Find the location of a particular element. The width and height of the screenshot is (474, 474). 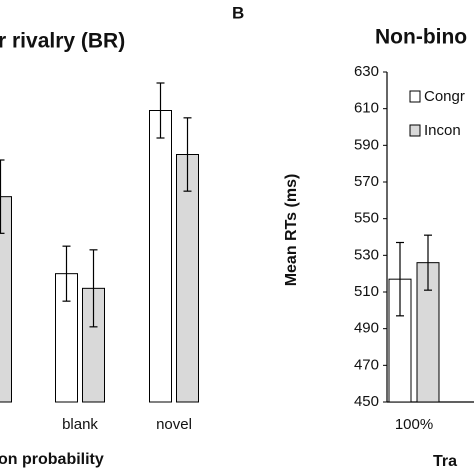

y-axis-label: Mean RTs (ms) is located at coordinates (291, 230).